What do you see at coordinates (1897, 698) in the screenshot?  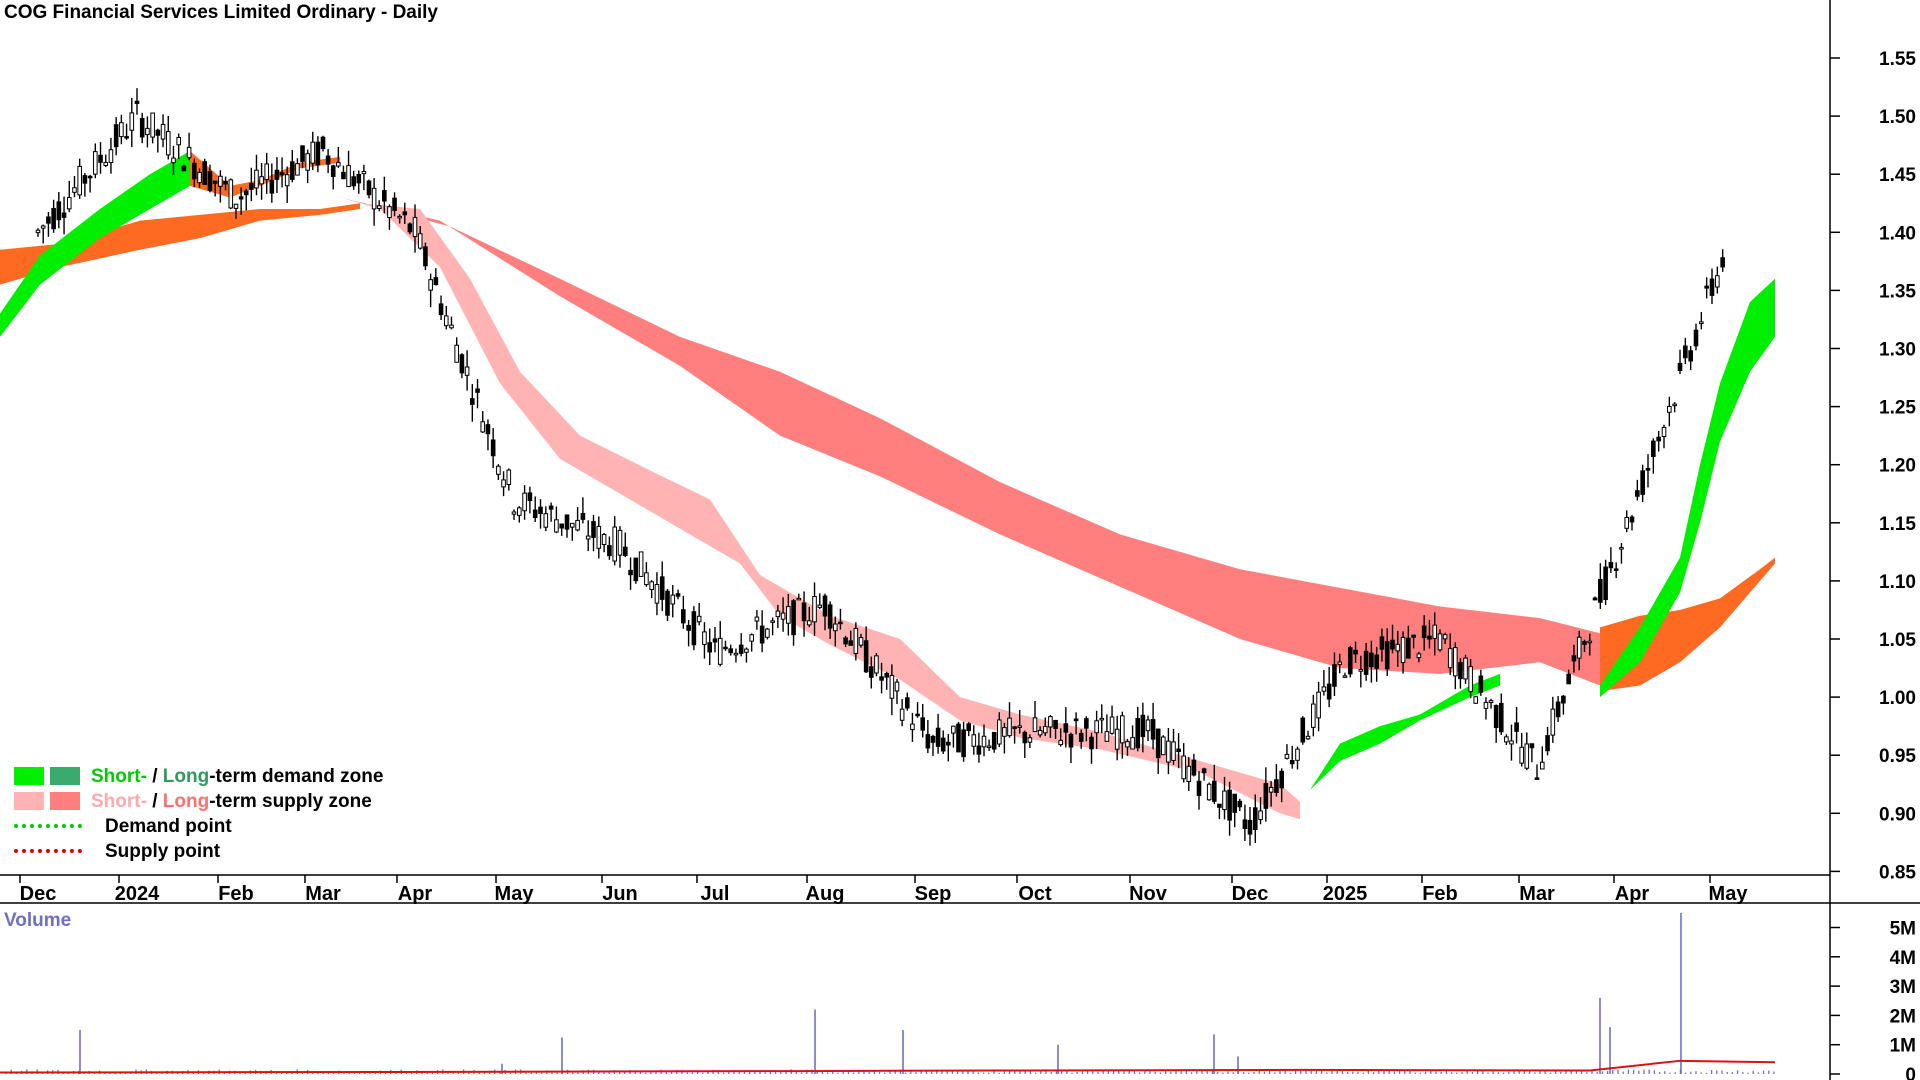 I see `price-tick-label: 1.00` at bounding box center [1897, 698].